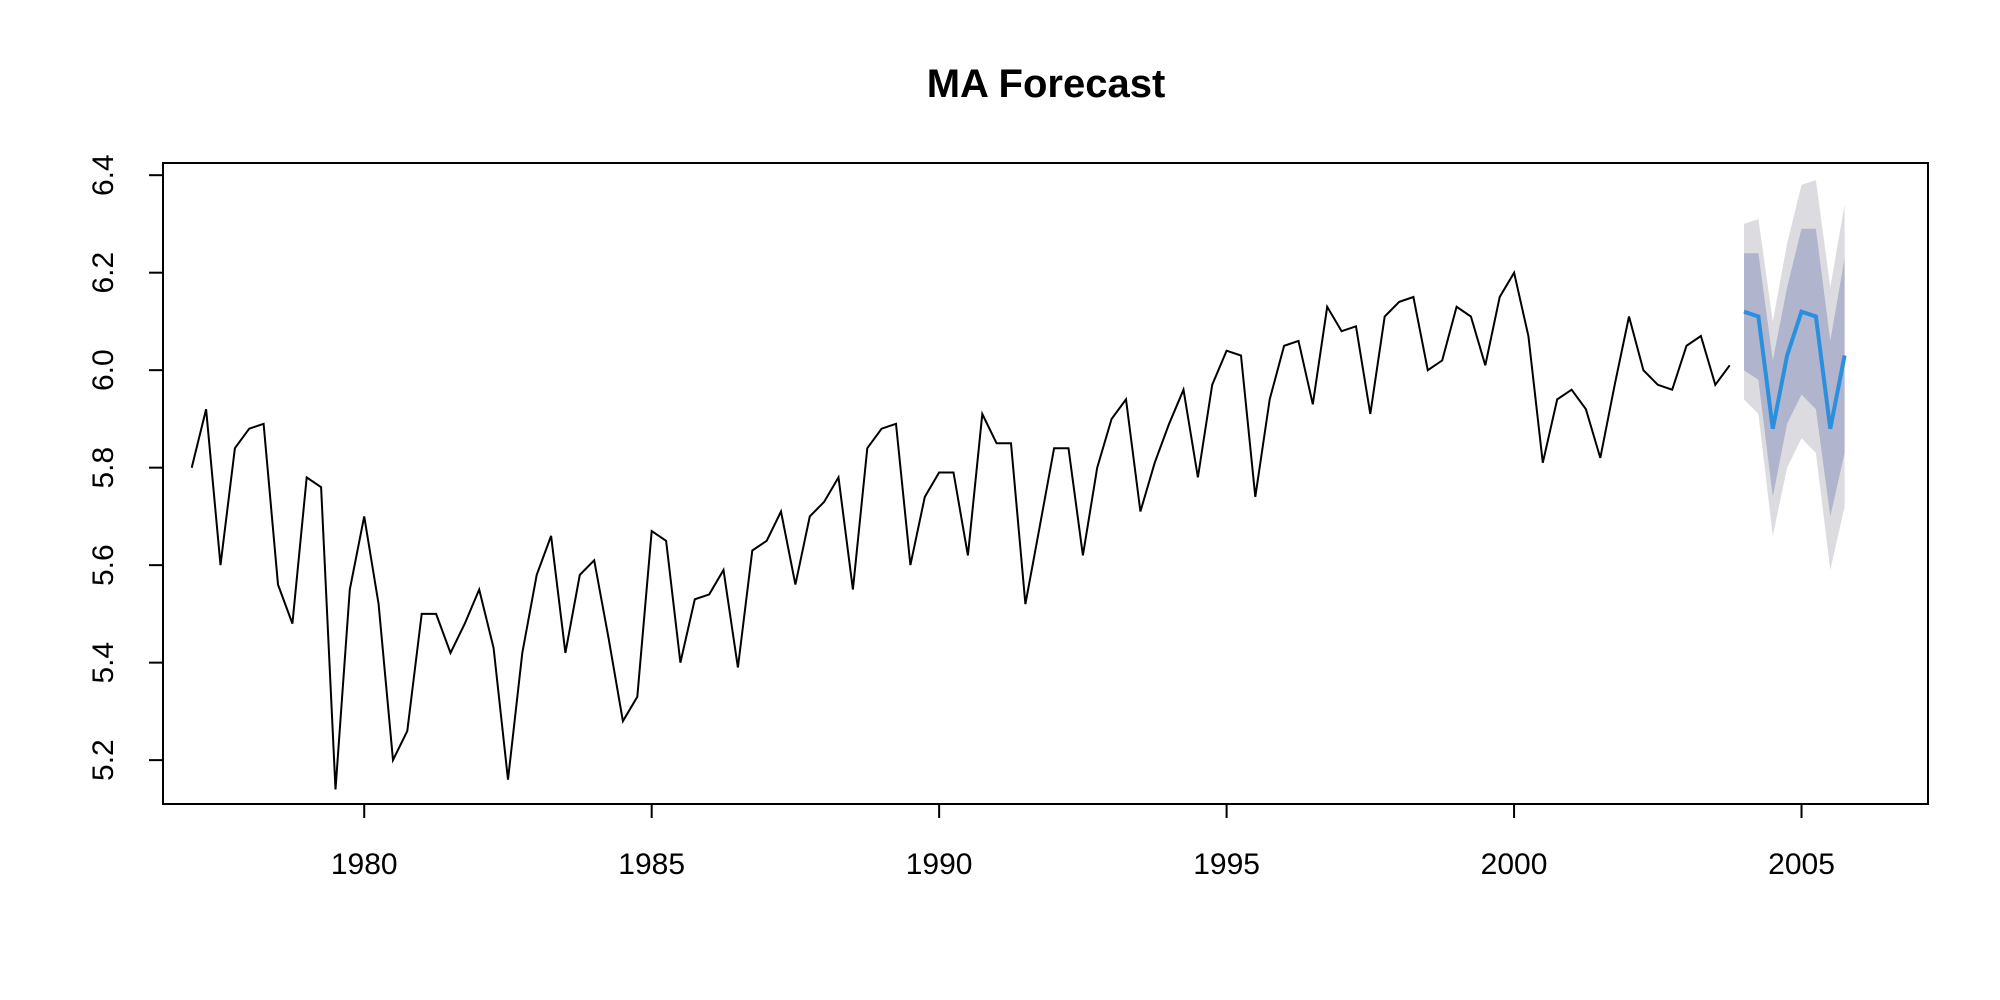 The image size is (2000, 1000). I want to click on x-tick-label: 1995, so click(1226, 864).